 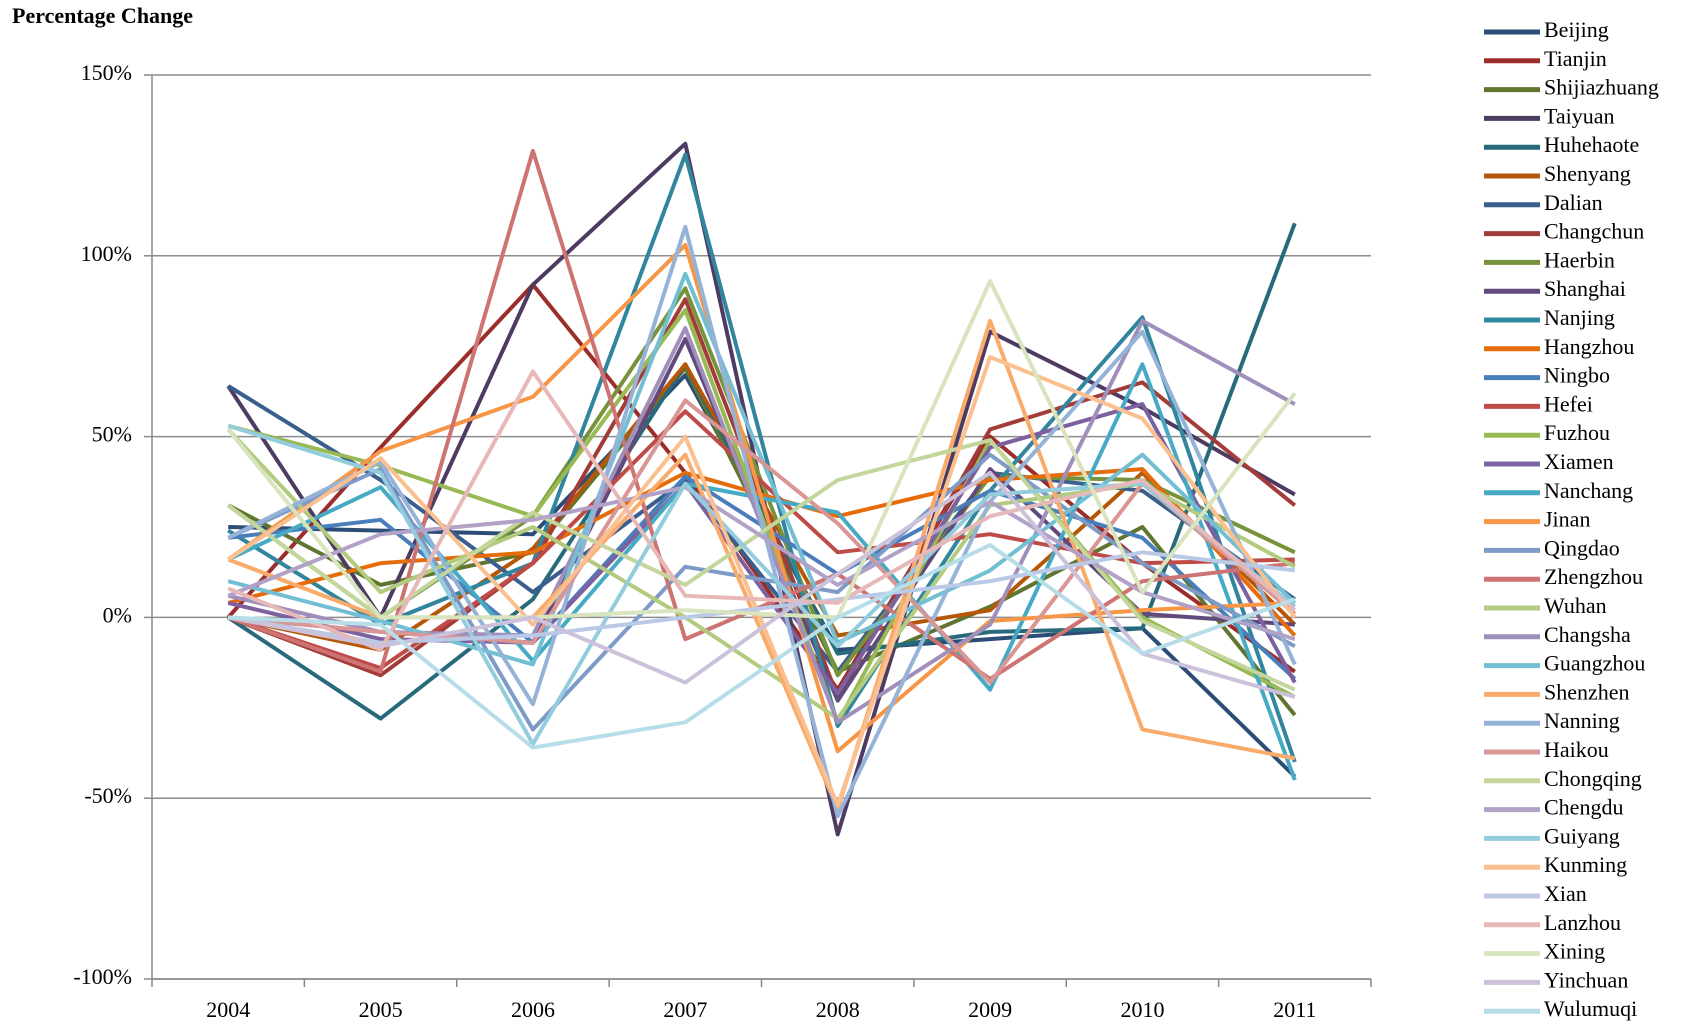 I want to click on legend-label: Shijiazhuang, so click(x=1601, y=87).